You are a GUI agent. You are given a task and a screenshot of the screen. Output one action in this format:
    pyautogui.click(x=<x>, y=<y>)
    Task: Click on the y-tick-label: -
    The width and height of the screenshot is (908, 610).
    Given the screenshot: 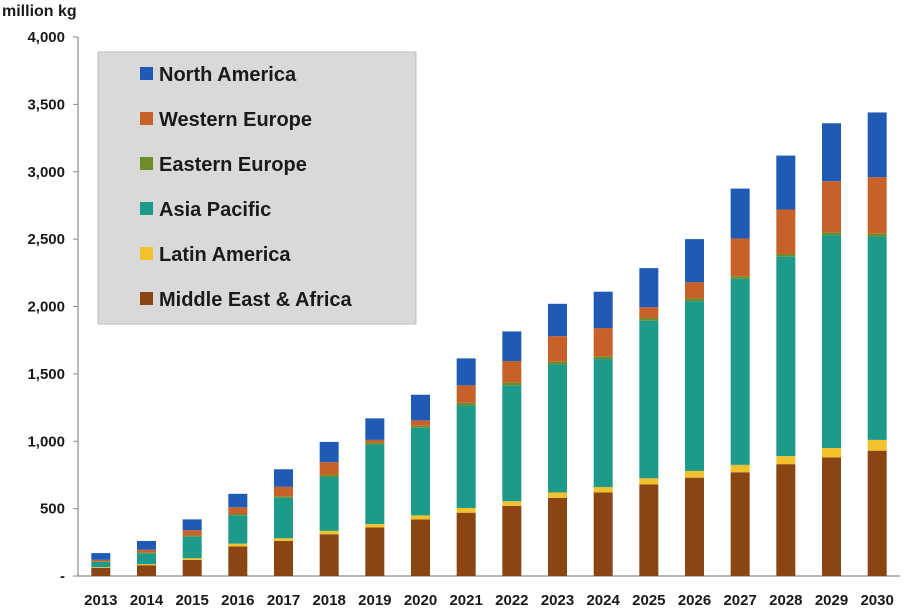 What is the action you would take?
    pyautogui.click(x=62, y=576)
    